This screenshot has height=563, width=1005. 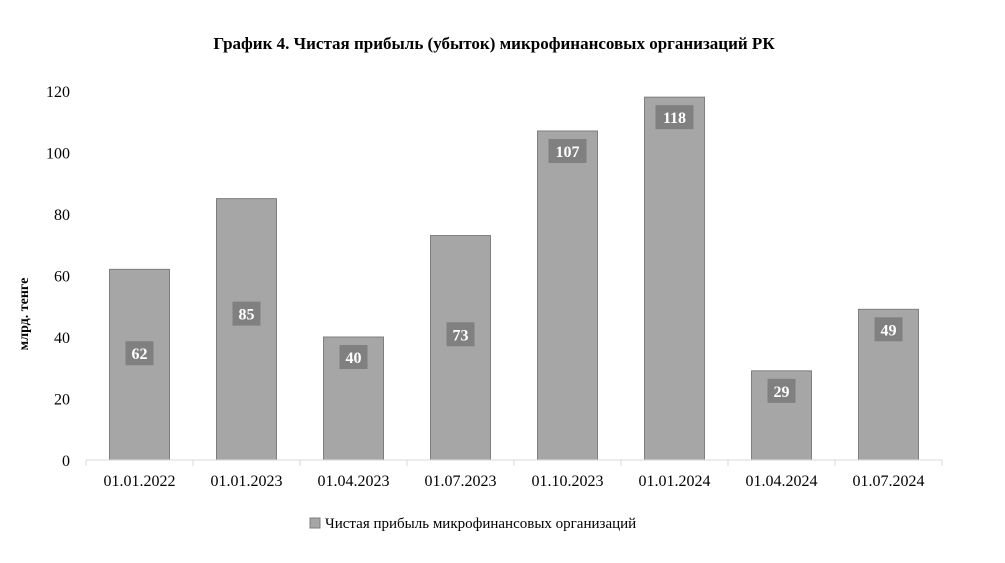 I want to click on y-tick-label: 40, so click(x=62, y=338).